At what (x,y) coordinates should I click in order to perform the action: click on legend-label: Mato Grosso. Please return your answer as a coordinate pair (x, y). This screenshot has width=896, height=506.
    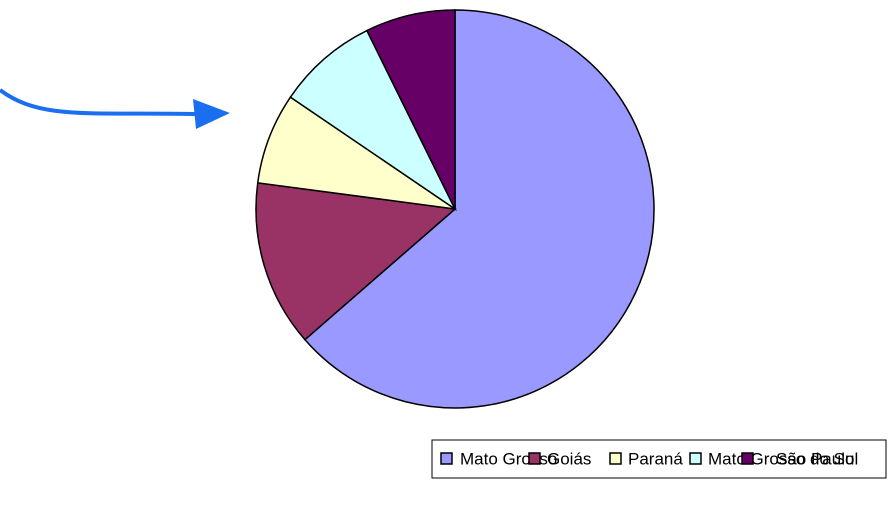
    Looking at the image, I should click on (508, 458).